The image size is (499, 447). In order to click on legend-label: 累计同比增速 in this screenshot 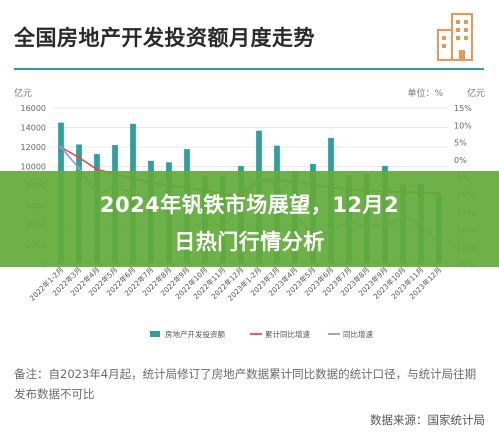, I will do `click(287, 334)`.